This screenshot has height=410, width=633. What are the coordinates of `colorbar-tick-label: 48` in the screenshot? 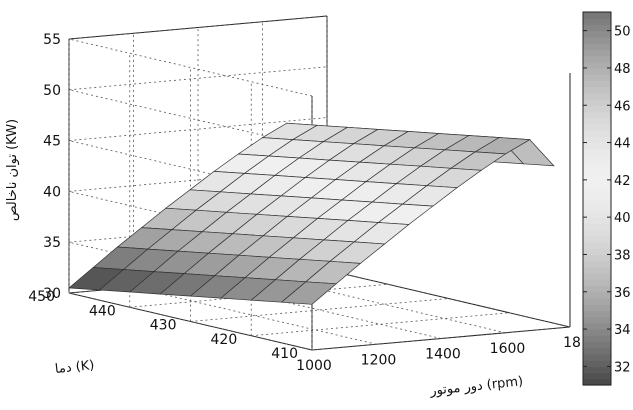 It's located at (622, 69).